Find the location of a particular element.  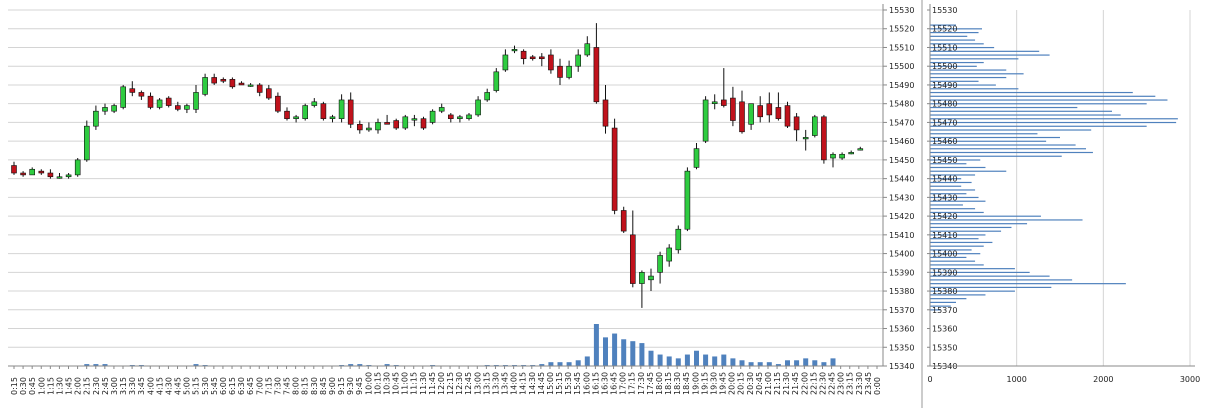

main-x-tick-label: 2:00 is located at coordinates (78, 386).